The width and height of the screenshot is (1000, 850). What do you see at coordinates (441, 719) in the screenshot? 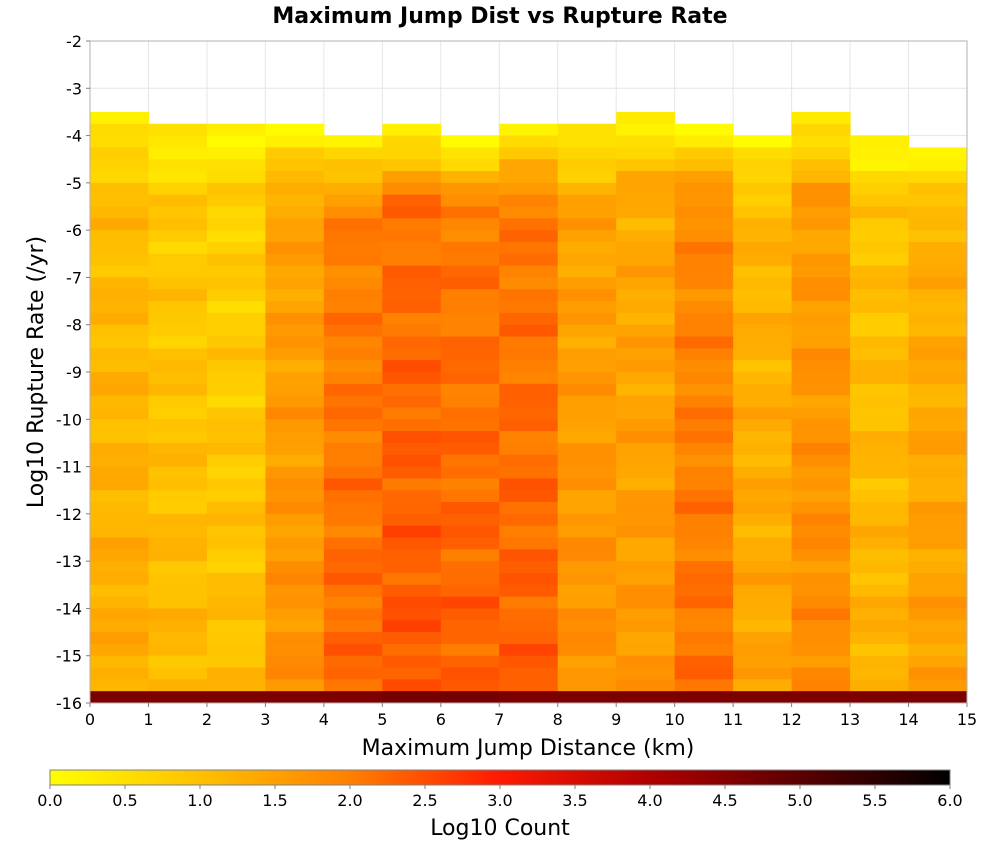
I see `x-tick-label: 6` at bounding box center [441, 719].